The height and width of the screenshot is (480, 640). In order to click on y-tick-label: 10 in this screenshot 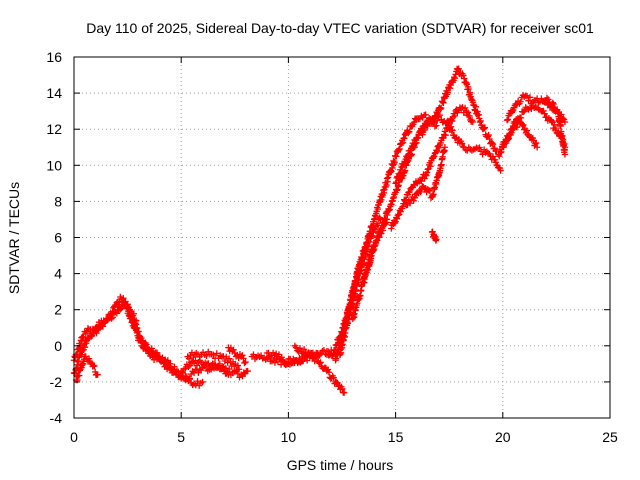, I will do `click(54, 165)`.